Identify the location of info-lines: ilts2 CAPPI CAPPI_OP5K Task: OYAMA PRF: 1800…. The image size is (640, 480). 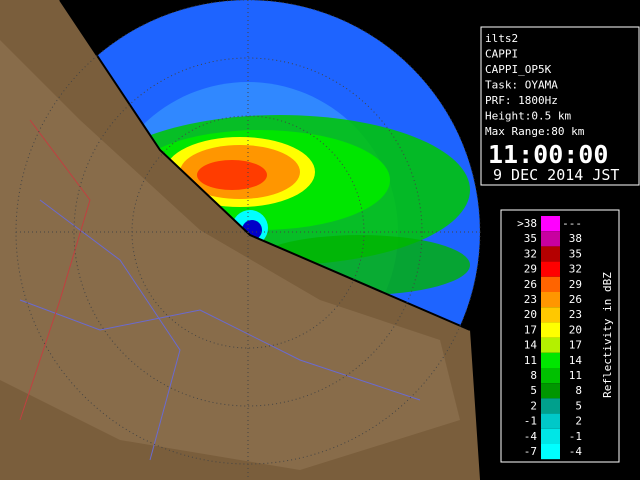
(535, 85).